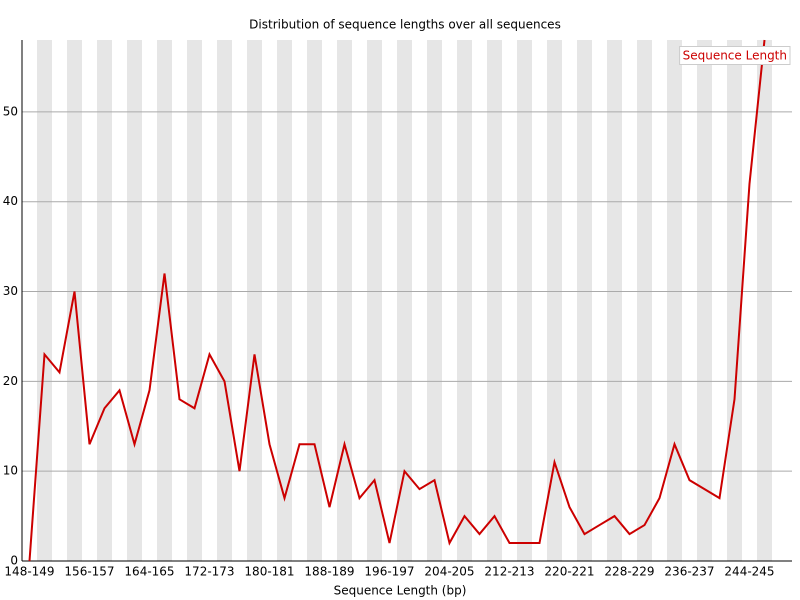 The height and width of the screenshot is (600, 800). Describe the element at coordinates (569, 572) in the screenshot. I see `x-tick-label: 220-221` at that location.